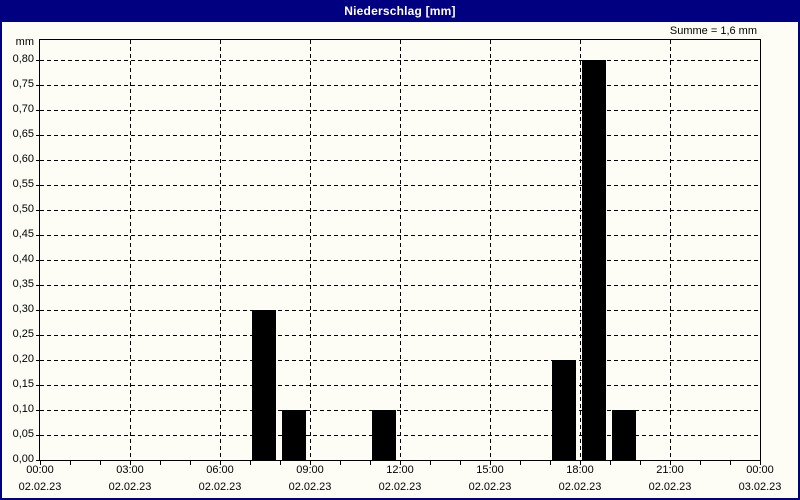 The height and width of the screenshot is (500, 800). Describe the element at coordinates (23, 59) in the screenshot. I see `y-axis-tick-label: 0,80` at that location.